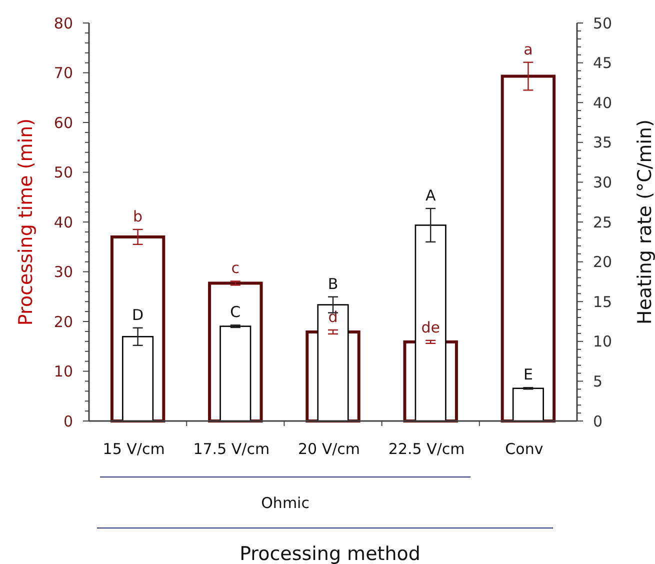 The image size is (655, 564). Describe the element at coordinates (63, 23) in the screenshot. I see `y-tick-label: 80` at that location.